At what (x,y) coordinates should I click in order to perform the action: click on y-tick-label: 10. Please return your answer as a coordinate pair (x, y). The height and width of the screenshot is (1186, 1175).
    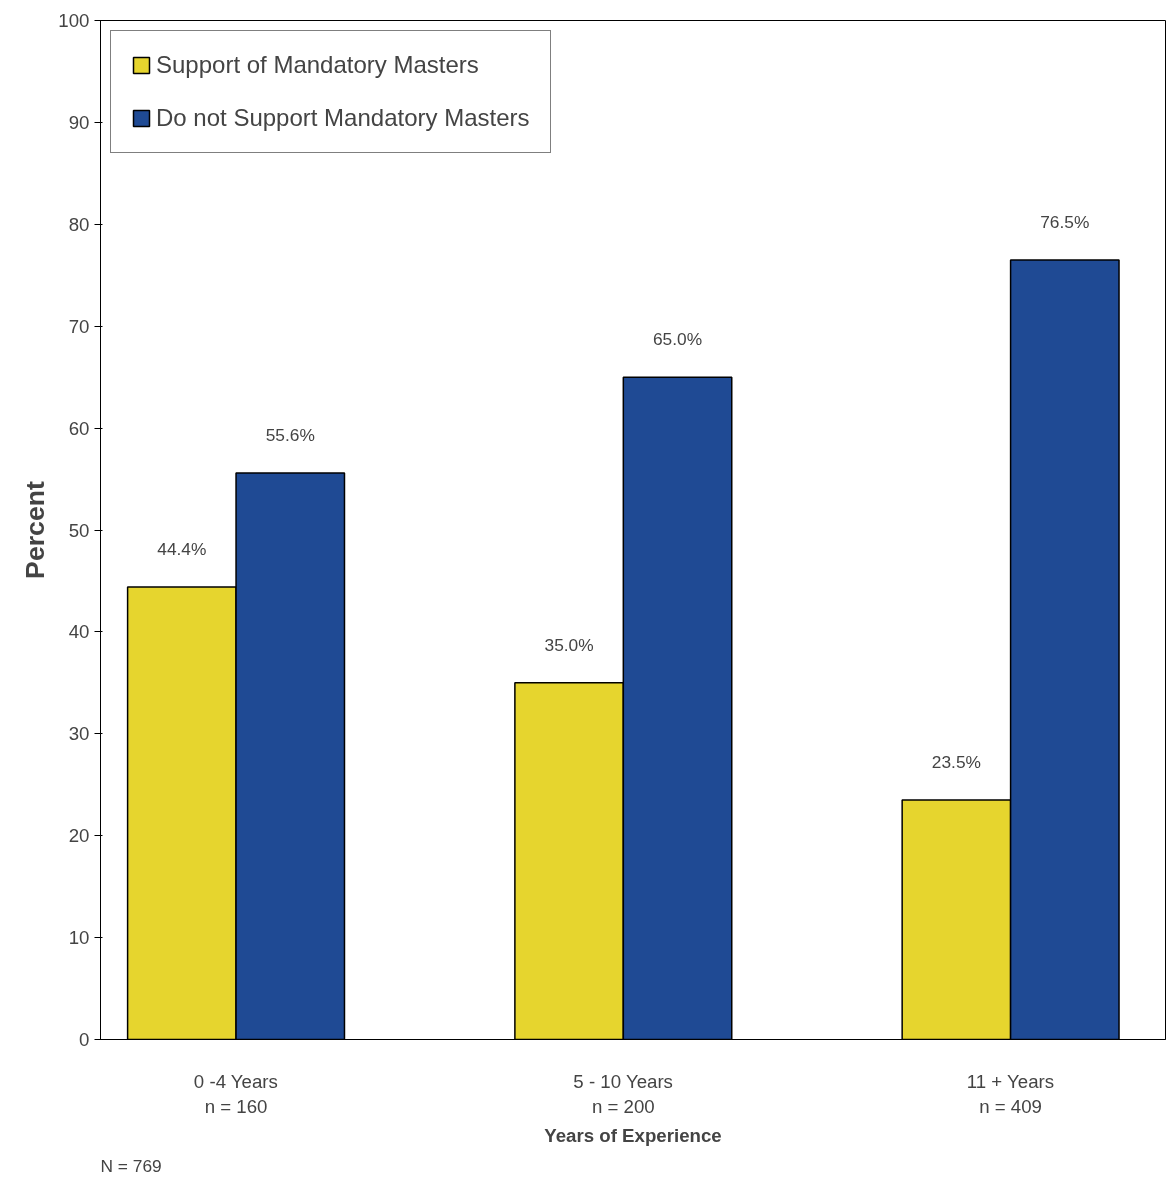
    Looking at the image, I should click on (79, 938).